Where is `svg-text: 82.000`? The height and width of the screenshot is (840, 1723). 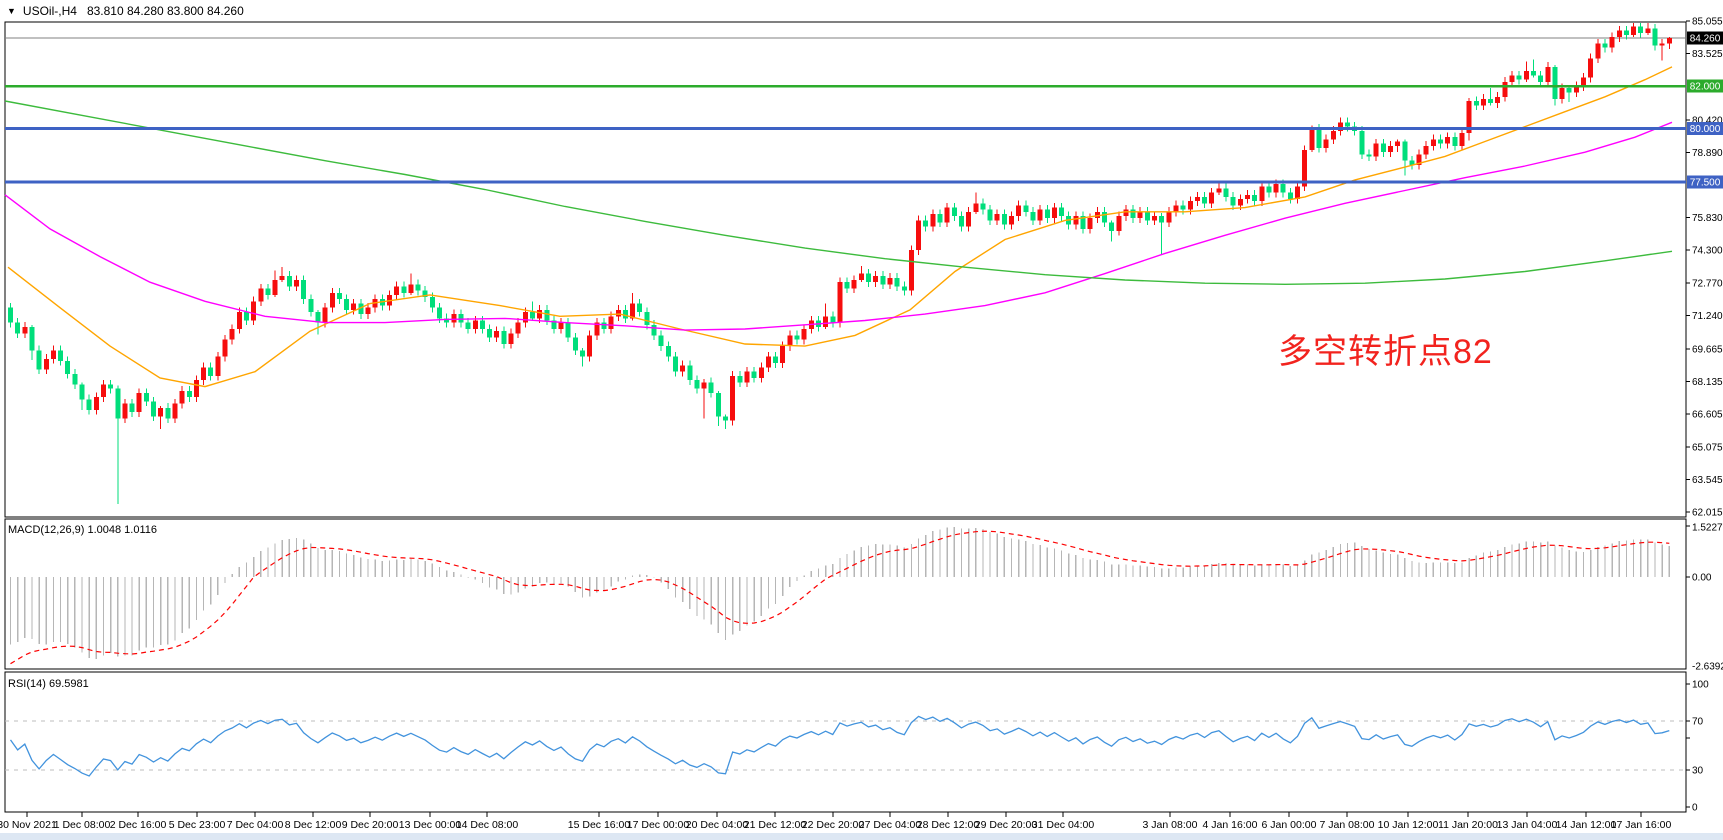 svg-text: 82.000 is located at coordinates (1705, 87).